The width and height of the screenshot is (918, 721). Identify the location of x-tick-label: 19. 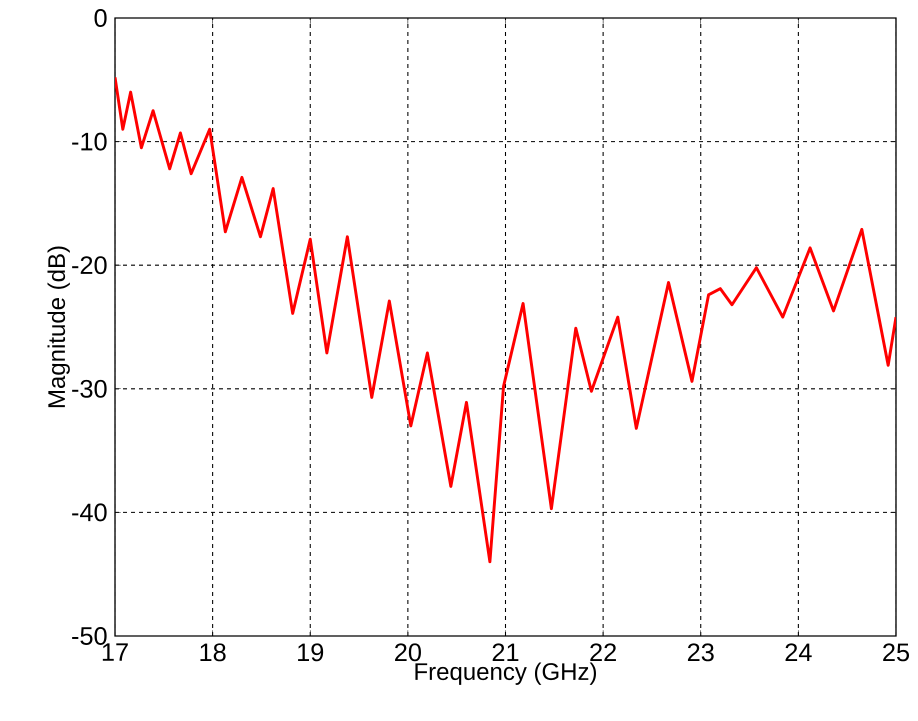
(311, 652).